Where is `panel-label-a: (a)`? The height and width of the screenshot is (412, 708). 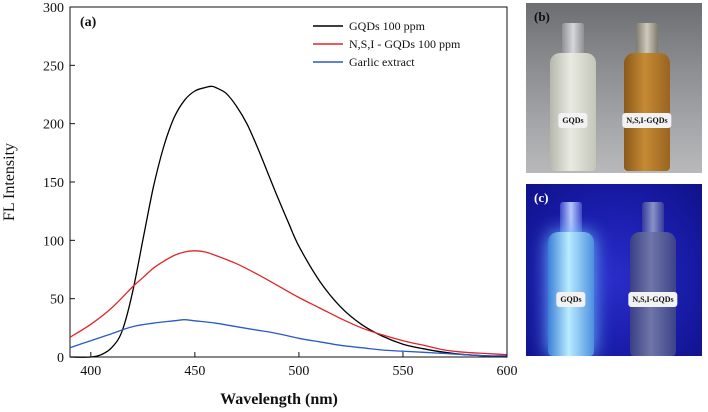
panel-label-a: (a) is located at coordinates (88, 22).